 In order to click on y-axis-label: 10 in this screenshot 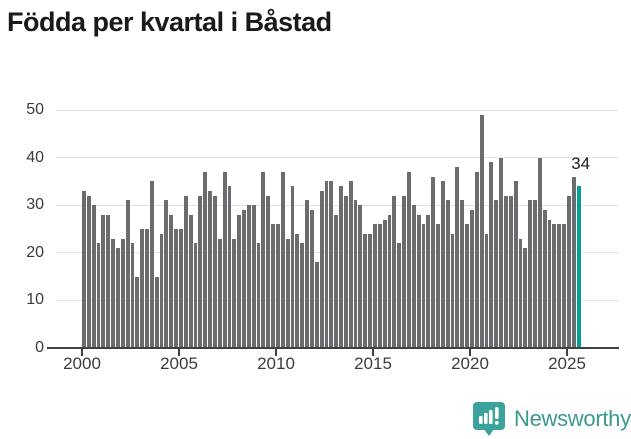, I will do `click(35, 300)`.